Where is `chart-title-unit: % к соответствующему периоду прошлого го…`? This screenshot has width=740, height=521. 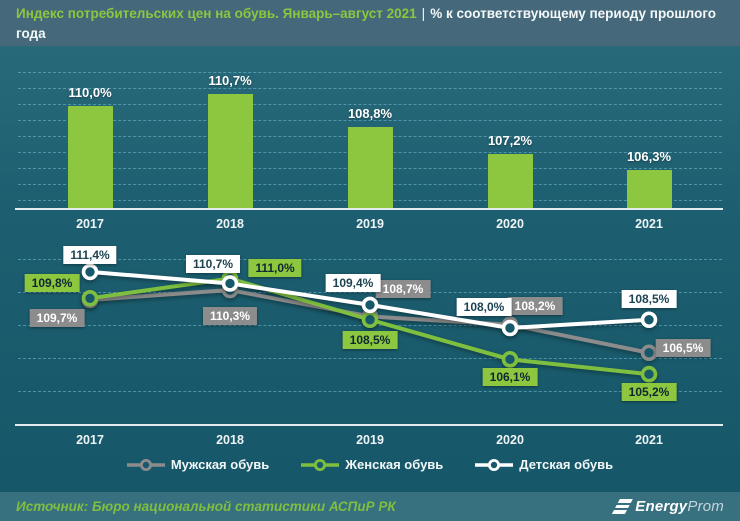
chart-title-unit: % к соответствующему периоду прошлого го… is located at coordinates (366, 23).